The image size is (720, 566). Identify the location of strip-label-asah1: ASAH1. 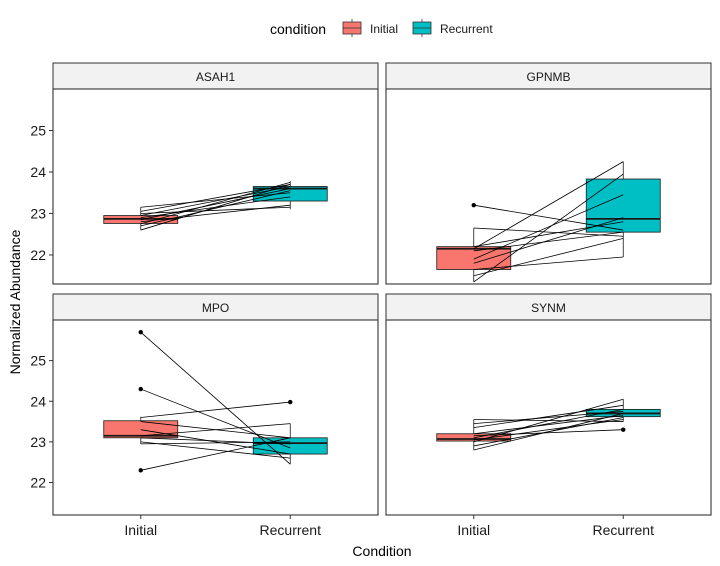
(216, 77).